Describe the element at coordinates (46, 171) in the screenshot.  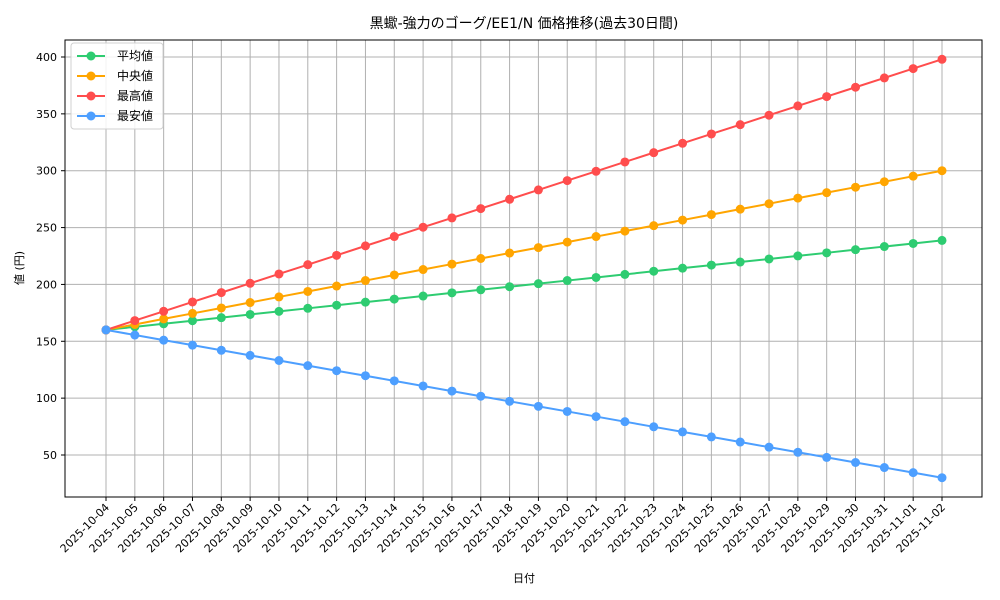
I see `y-tick-label: 300` at that location.